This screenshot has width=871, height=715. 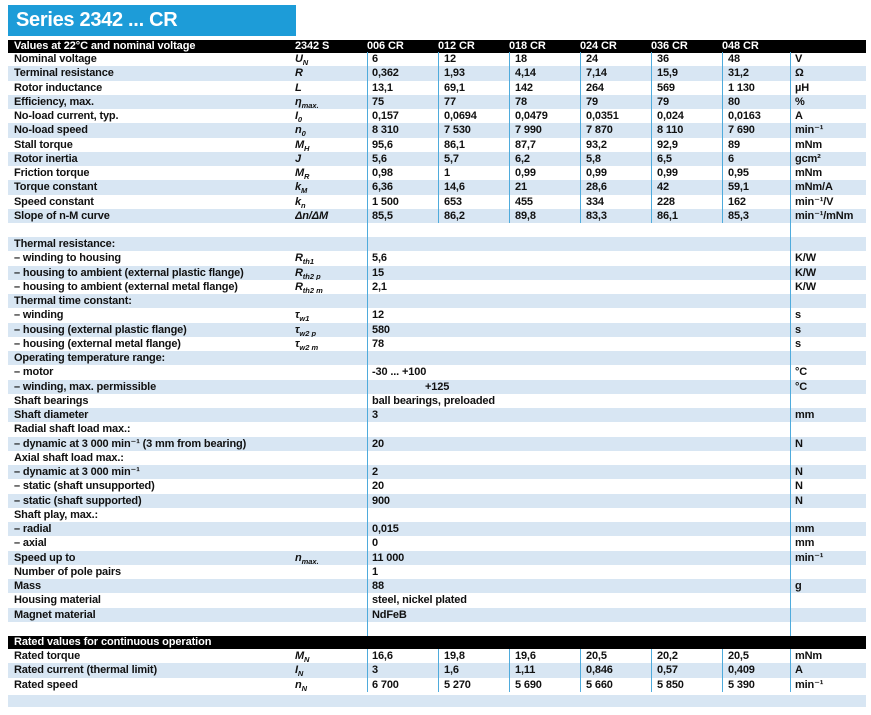 I want to click on row-label: – dynamic at 3 000 min⁻¹, so click(x=77, y=472).